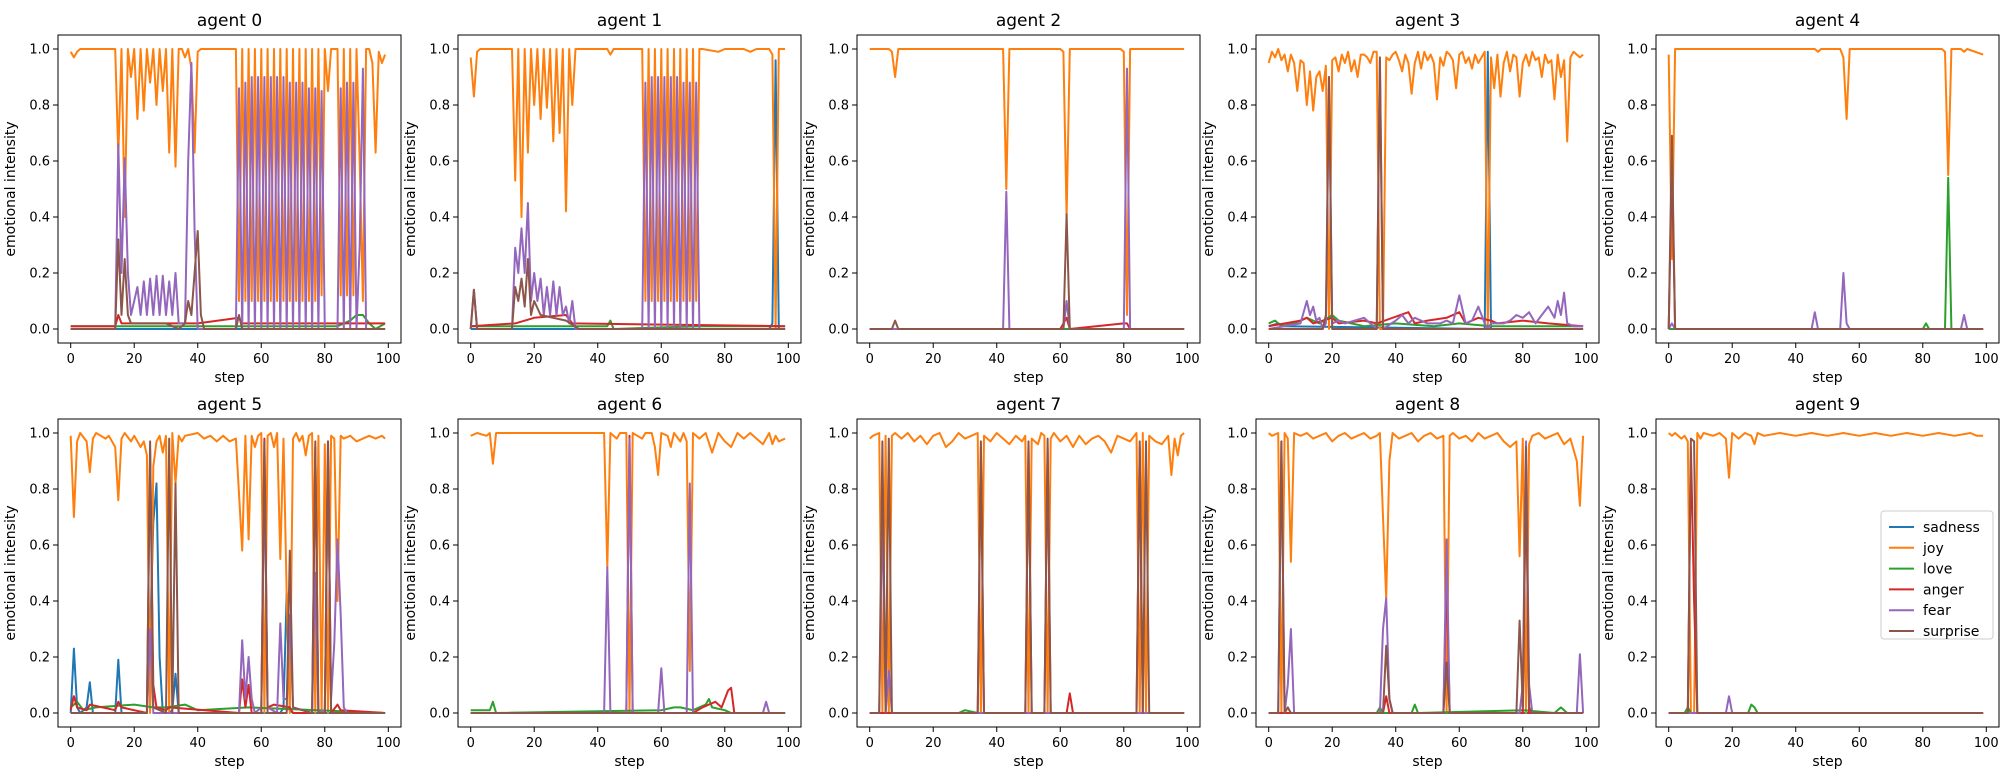  What do you see at coordinates (629, 405) in the screenshot?
I see `subplot-title: agent 6` at bounding box center [629, 405].